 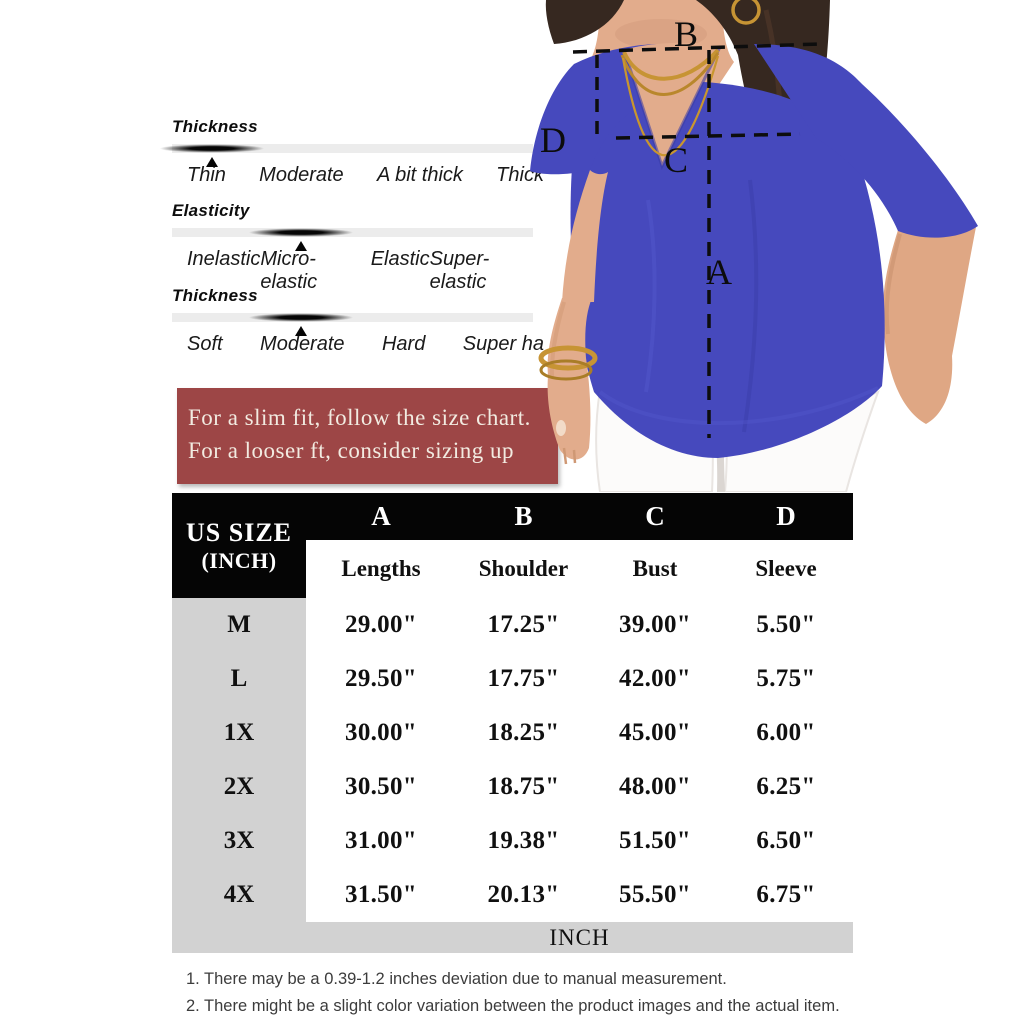 I want to click on size-label: L, so click(x=239, y=679).